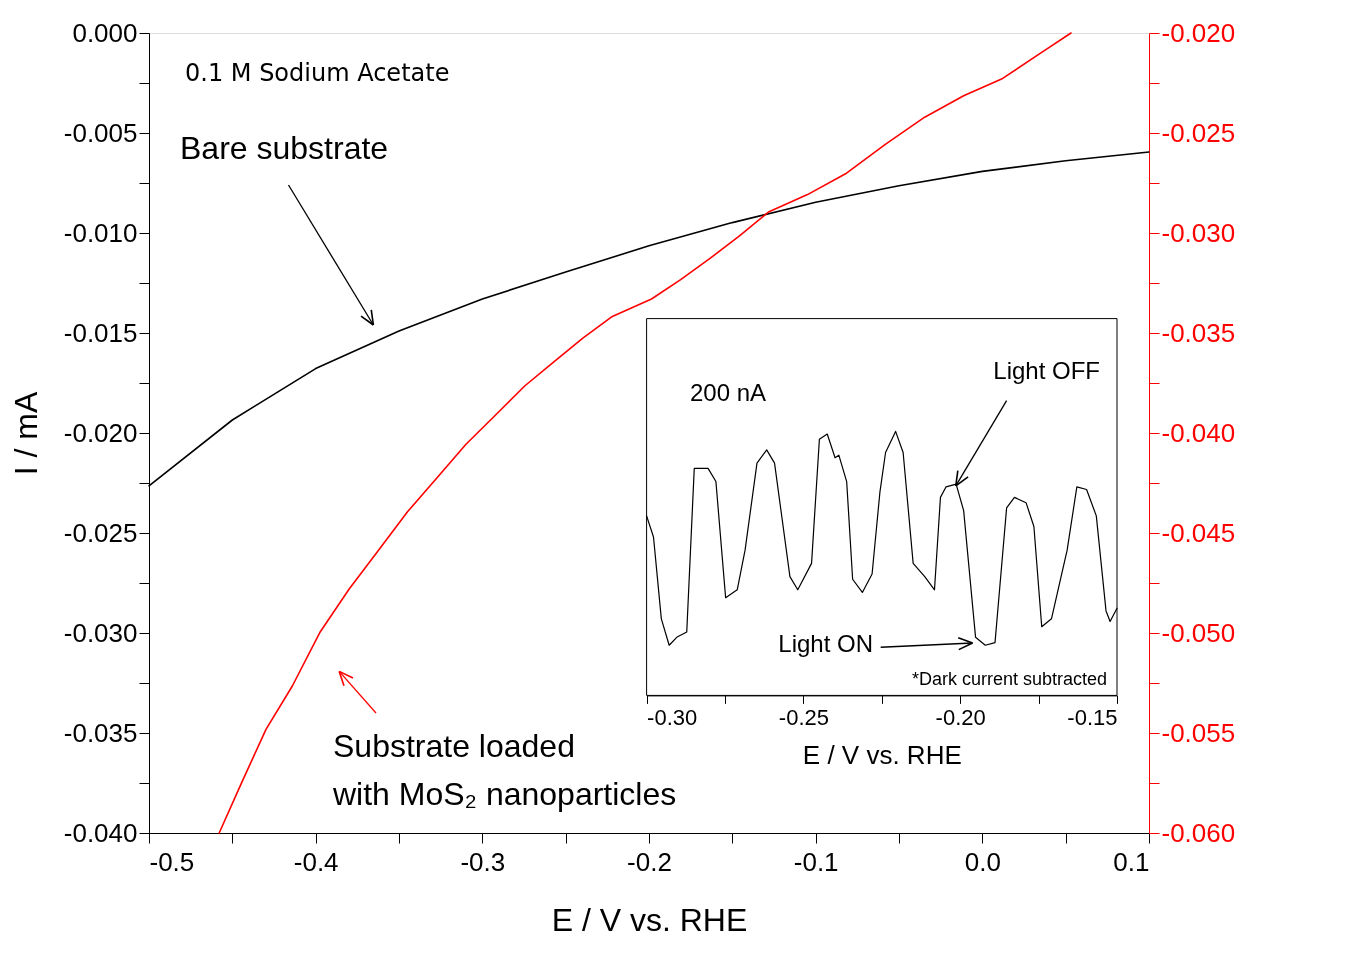 The width and height of the screenshot is (1363, 972). Describe the element at coordinates (100, 432) in the screenshot. I see `y-tick-label: -0.020` at that location.